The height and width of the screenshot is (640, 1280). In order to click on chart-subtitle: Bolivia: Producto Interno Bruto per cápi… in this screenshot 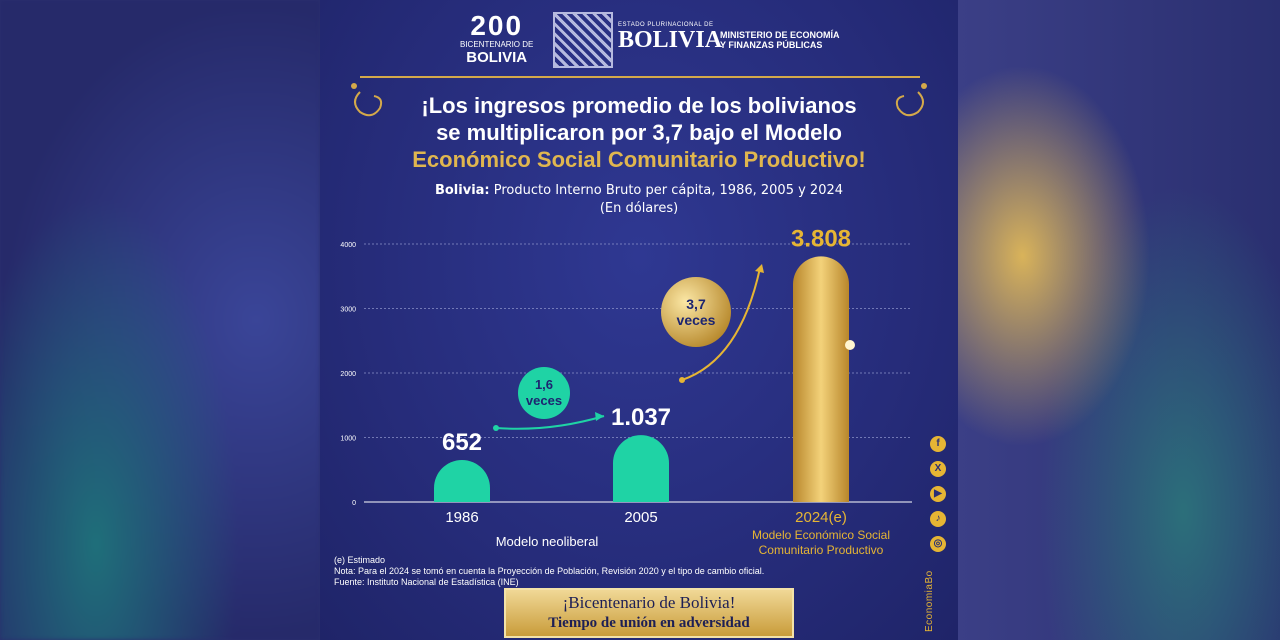, I will do `click(639, 200)`.